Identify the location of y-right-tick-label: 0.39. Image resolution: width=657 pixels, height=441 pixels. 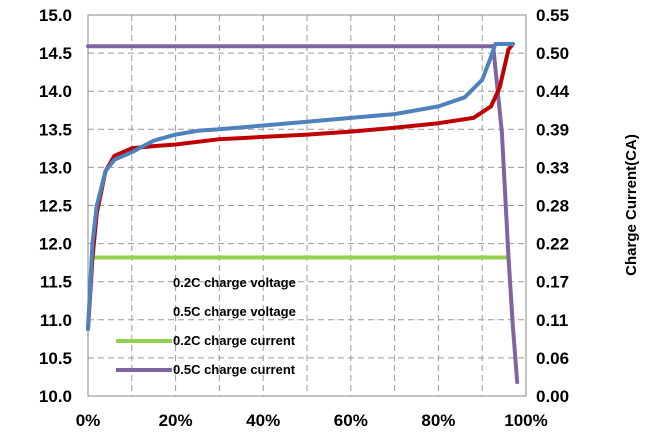
(552, 129).